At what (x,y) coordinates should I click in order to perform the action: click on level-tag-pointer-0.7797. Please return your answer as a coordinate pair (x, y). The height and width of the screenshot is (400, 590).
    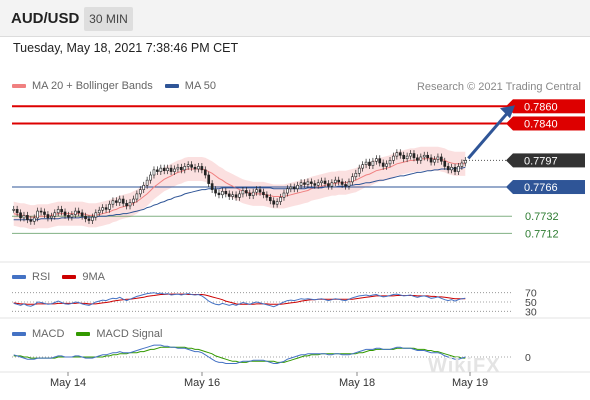
    Looking at the image, I should click on (509, 160).